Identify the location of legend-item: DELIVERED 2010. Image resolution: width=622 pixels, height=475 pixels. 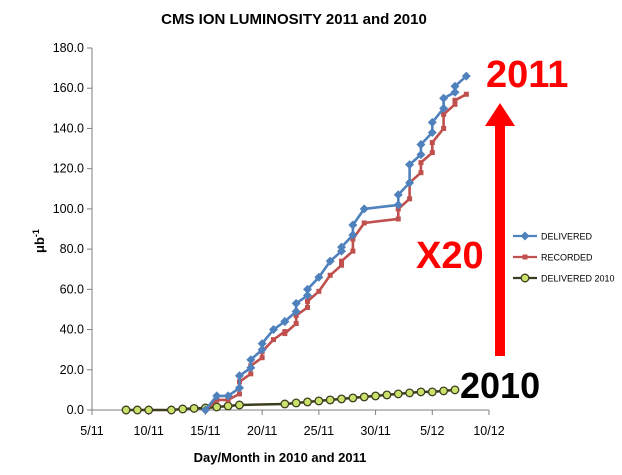
(564, 279).